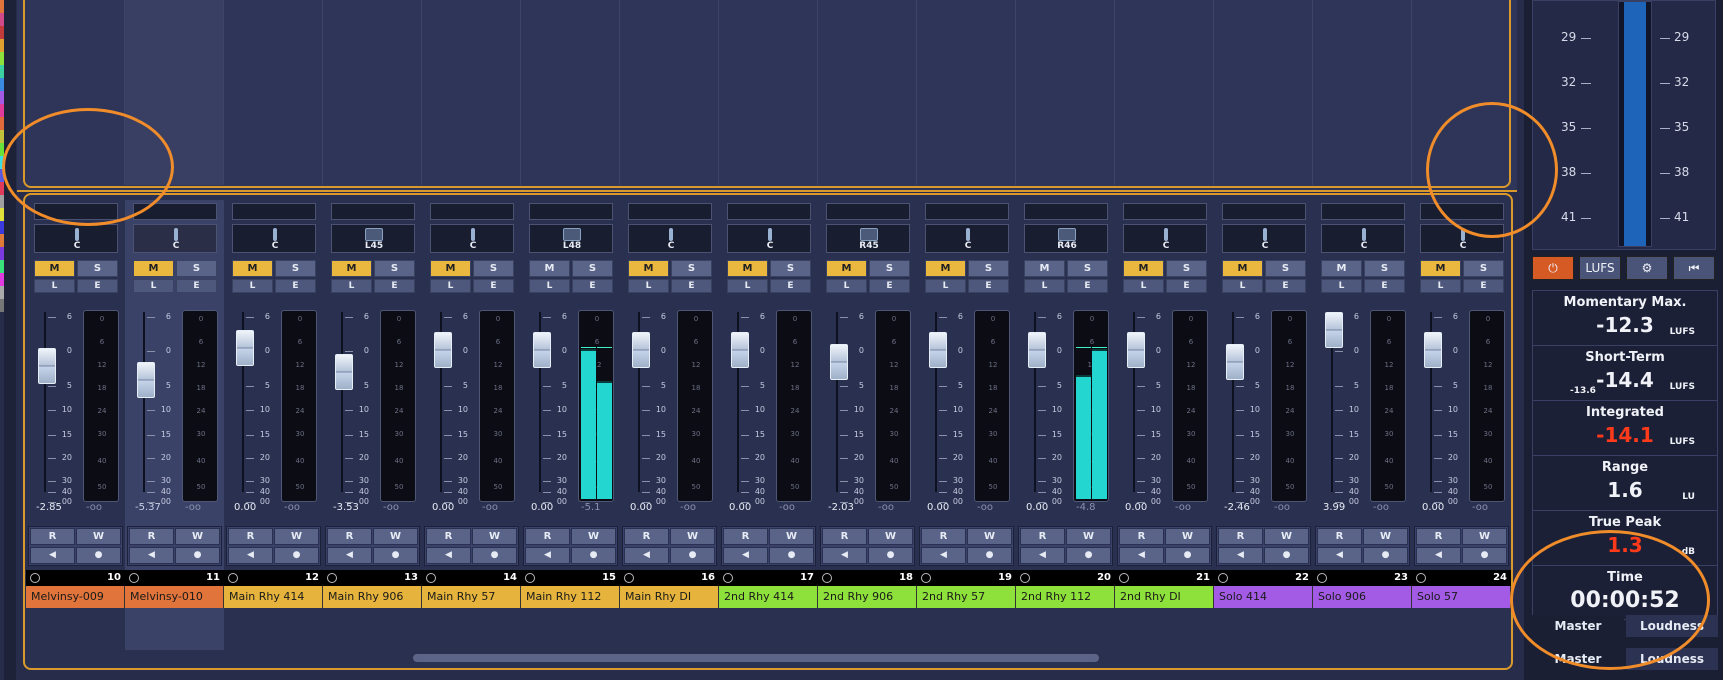 The image size is (1723, 680). Describe the element at coordinates (756, 658) in the screenshot. I see `horizontal-scrollbar` at that location.